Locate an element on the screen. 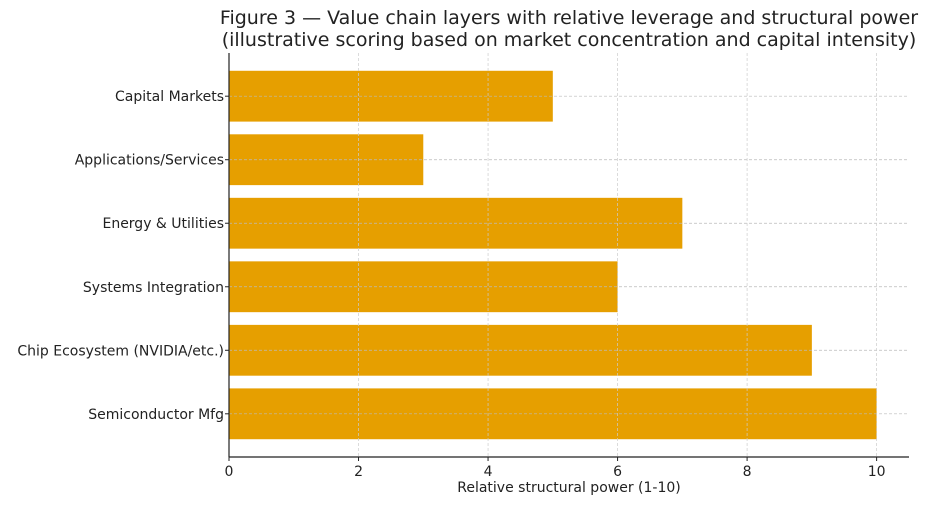  x-tick-label: 6 is located at coordinates (617, 472).